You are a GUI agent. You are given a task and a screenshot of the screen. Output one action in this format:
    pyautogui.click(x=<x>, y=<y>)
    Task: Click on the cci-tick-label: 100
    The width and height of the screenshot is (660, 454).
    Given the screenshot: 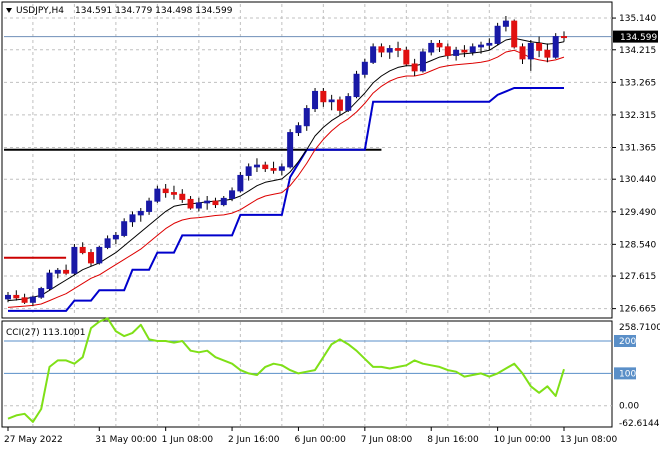 What is the action you would take?
    pyautogui.click(x=627, y=374)
    